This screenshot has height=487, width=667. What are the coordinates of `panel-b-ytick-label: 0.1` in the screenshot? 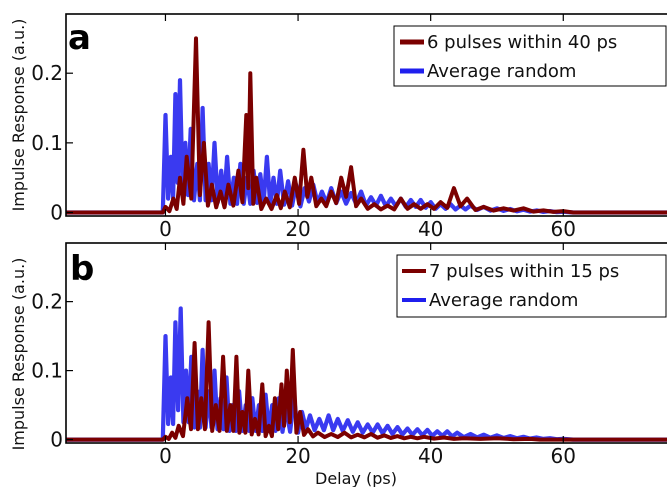 It's located at (47, 371).